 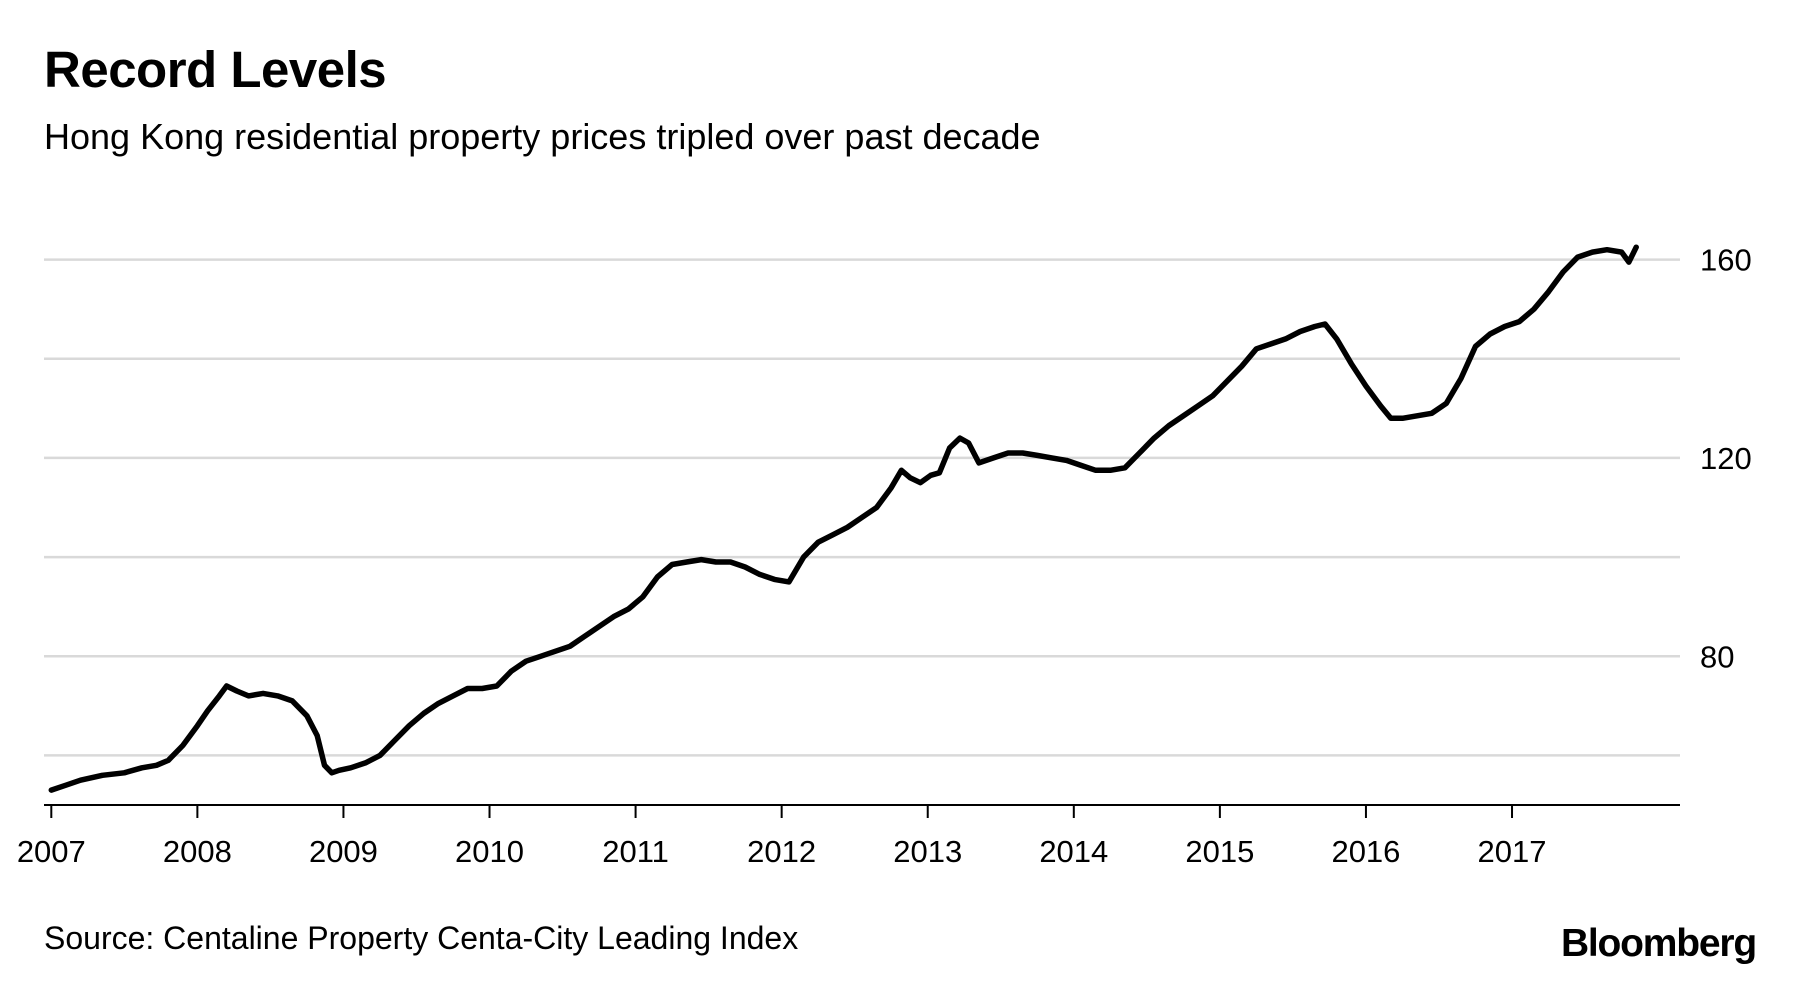 I want to click on x-tick-label: 2008, so click(x=197, y=851).